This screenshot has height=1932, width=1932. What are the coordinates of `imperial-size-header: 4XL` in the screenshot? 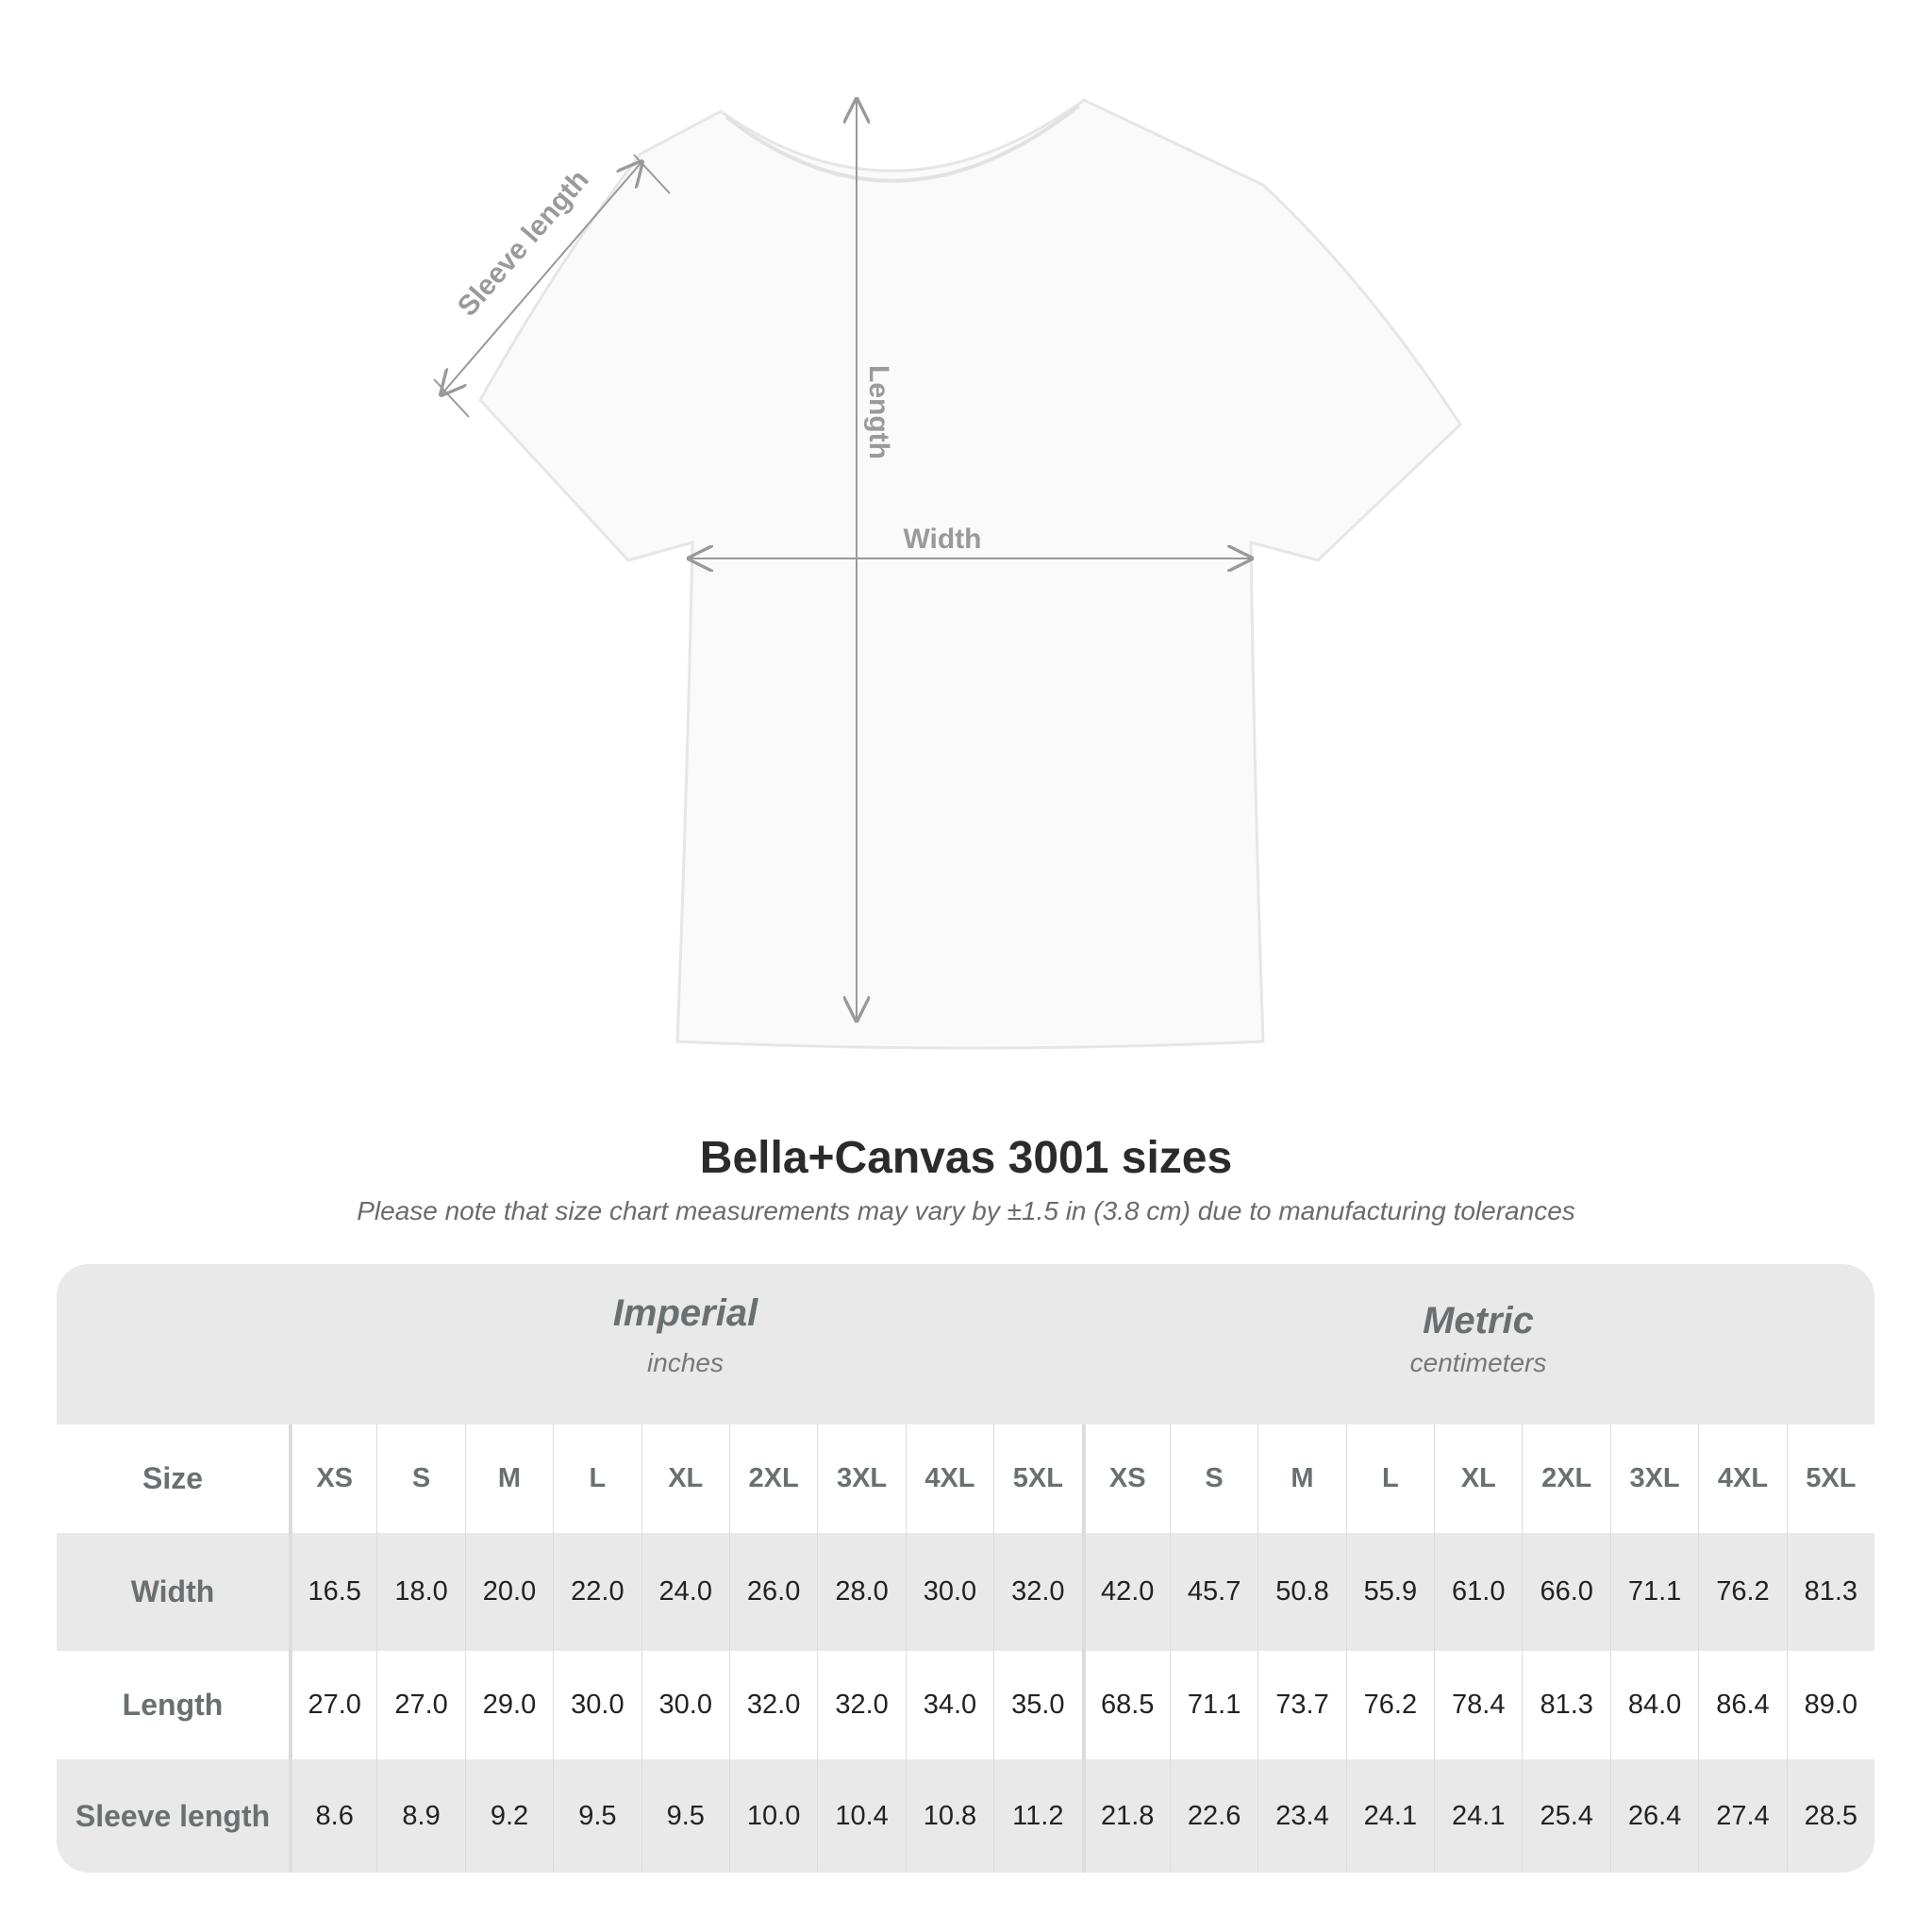 It's located at (949, 1478).